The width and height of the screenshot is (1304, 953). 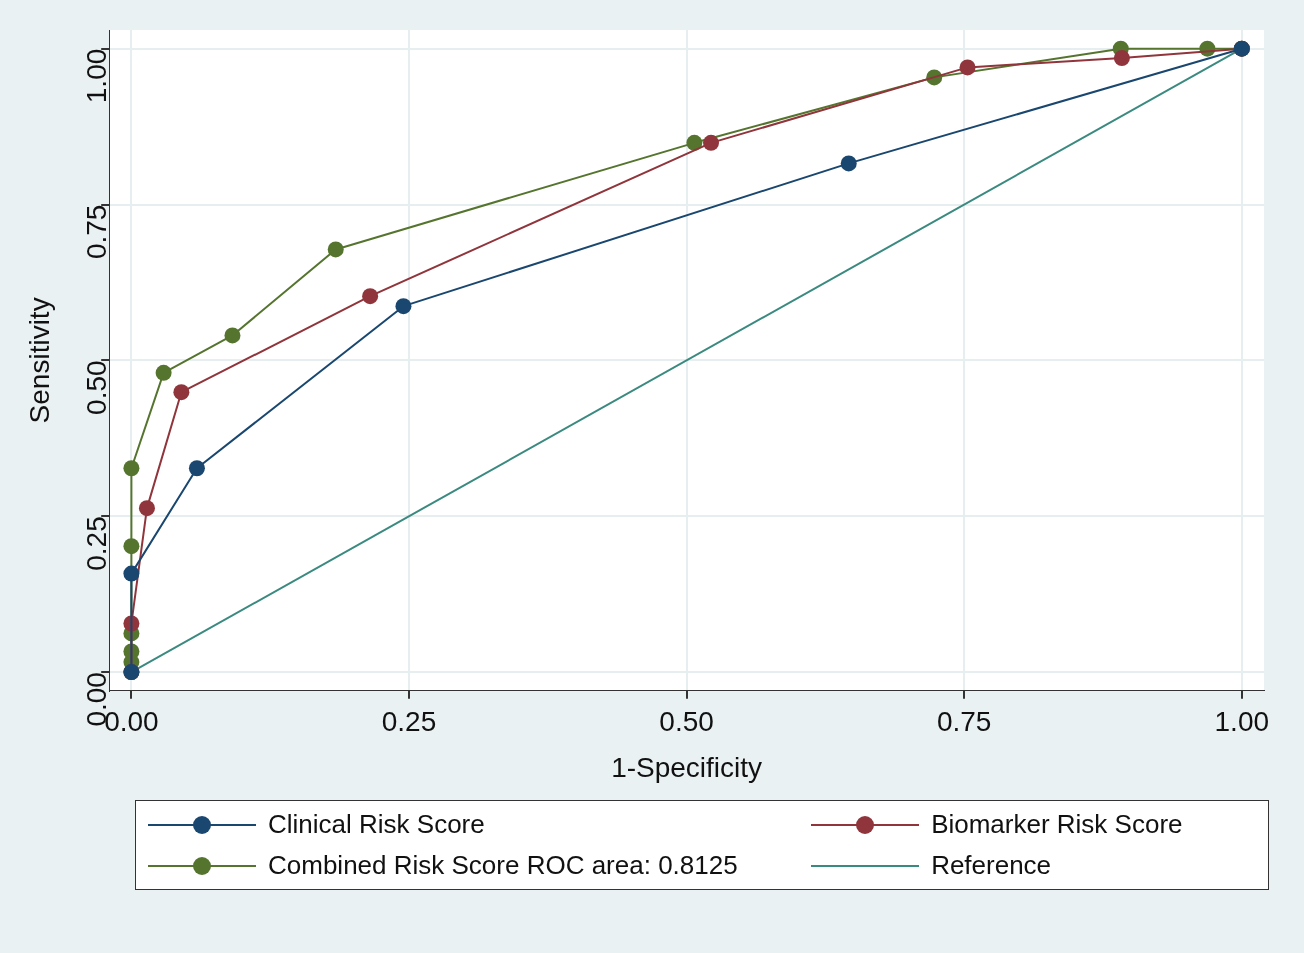 What do you see at coordinates (376, 824) in the screenshot?
I see `legend-label: Clinical Risk Score` at bounding box center [376, 824].